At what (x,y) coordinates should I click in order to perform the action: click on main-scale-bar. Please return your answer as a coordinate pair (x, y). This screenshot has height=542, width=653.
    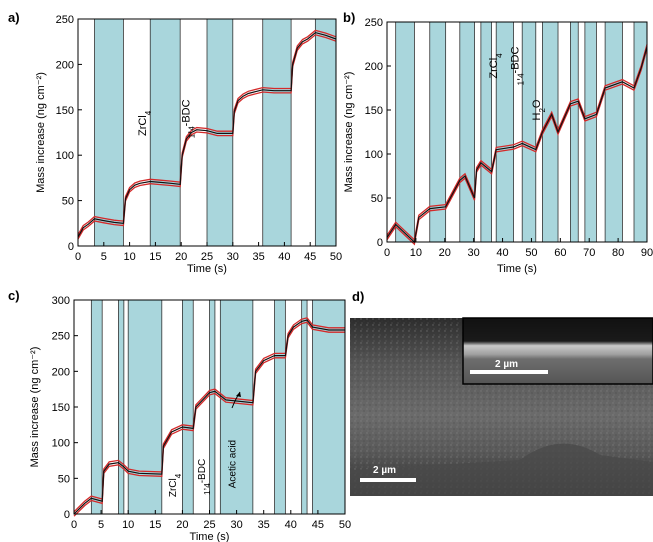
    Looking at the image, I should click on (388, 480).